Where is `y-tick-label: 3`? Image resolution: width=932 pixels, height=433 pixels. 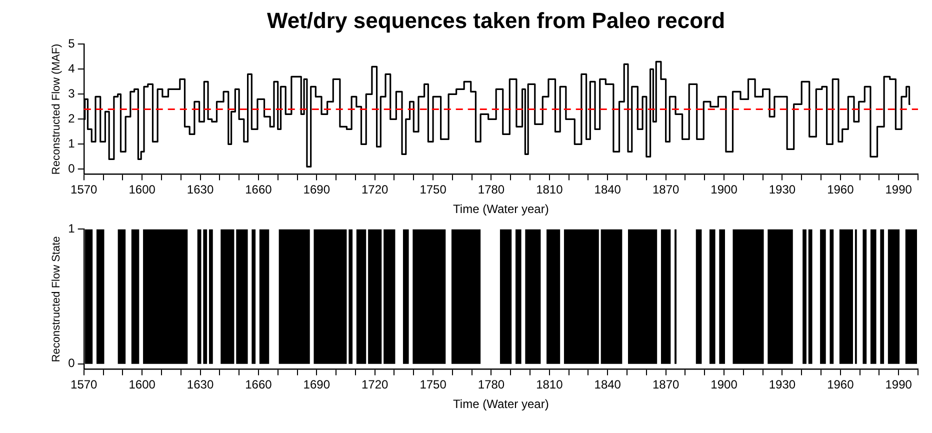 y-tick-label: 3 is located at coordinates (72, 93).